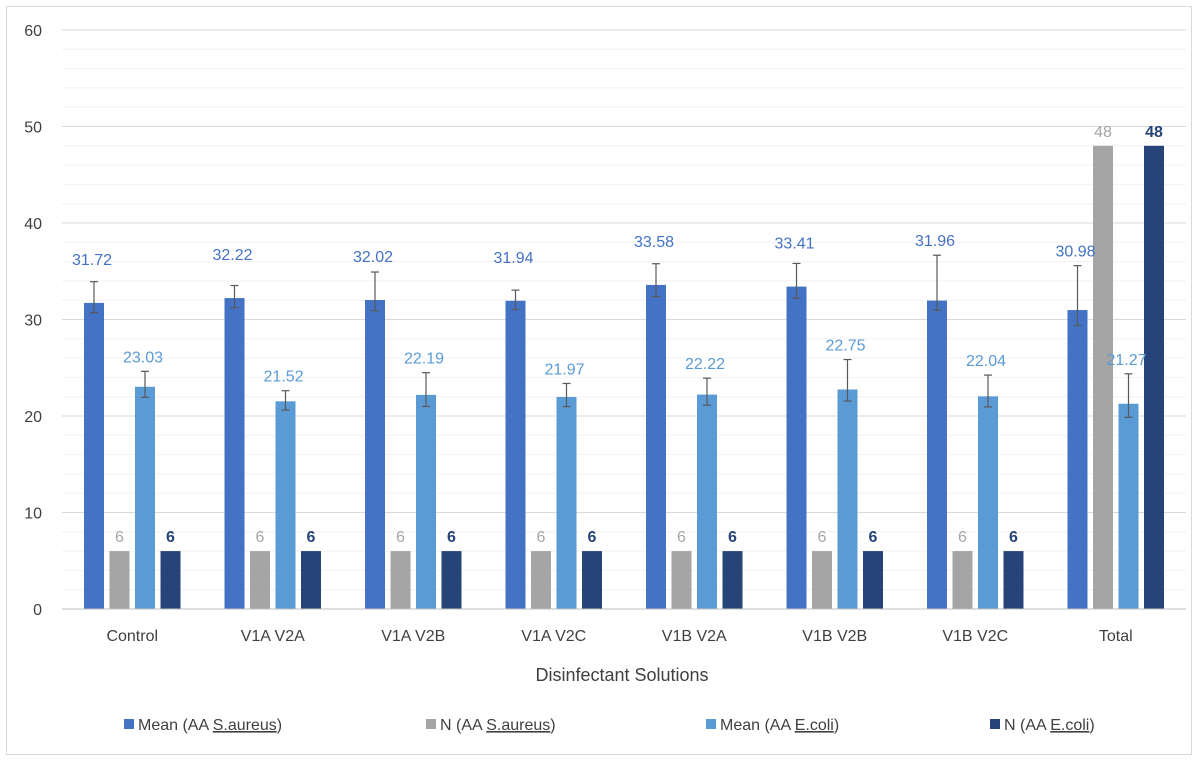 The width and height of the screenshot is (1199, 761). What do you see at coordinates (413, 636) in the screenshot?
I see `x-tick-label: V1A V2B` at bounding box center [413, 636].